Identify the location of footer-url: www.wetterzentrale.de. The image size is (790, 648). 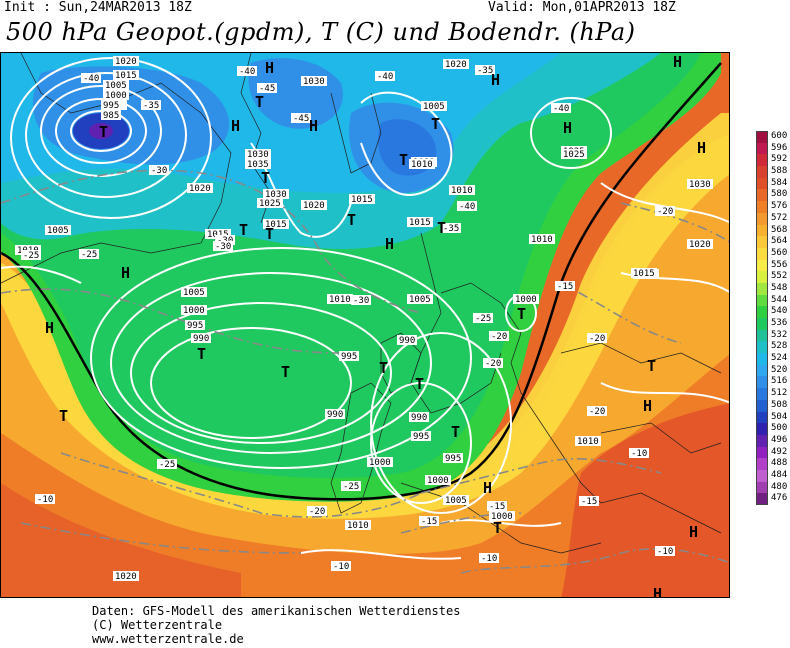
(168, 639).